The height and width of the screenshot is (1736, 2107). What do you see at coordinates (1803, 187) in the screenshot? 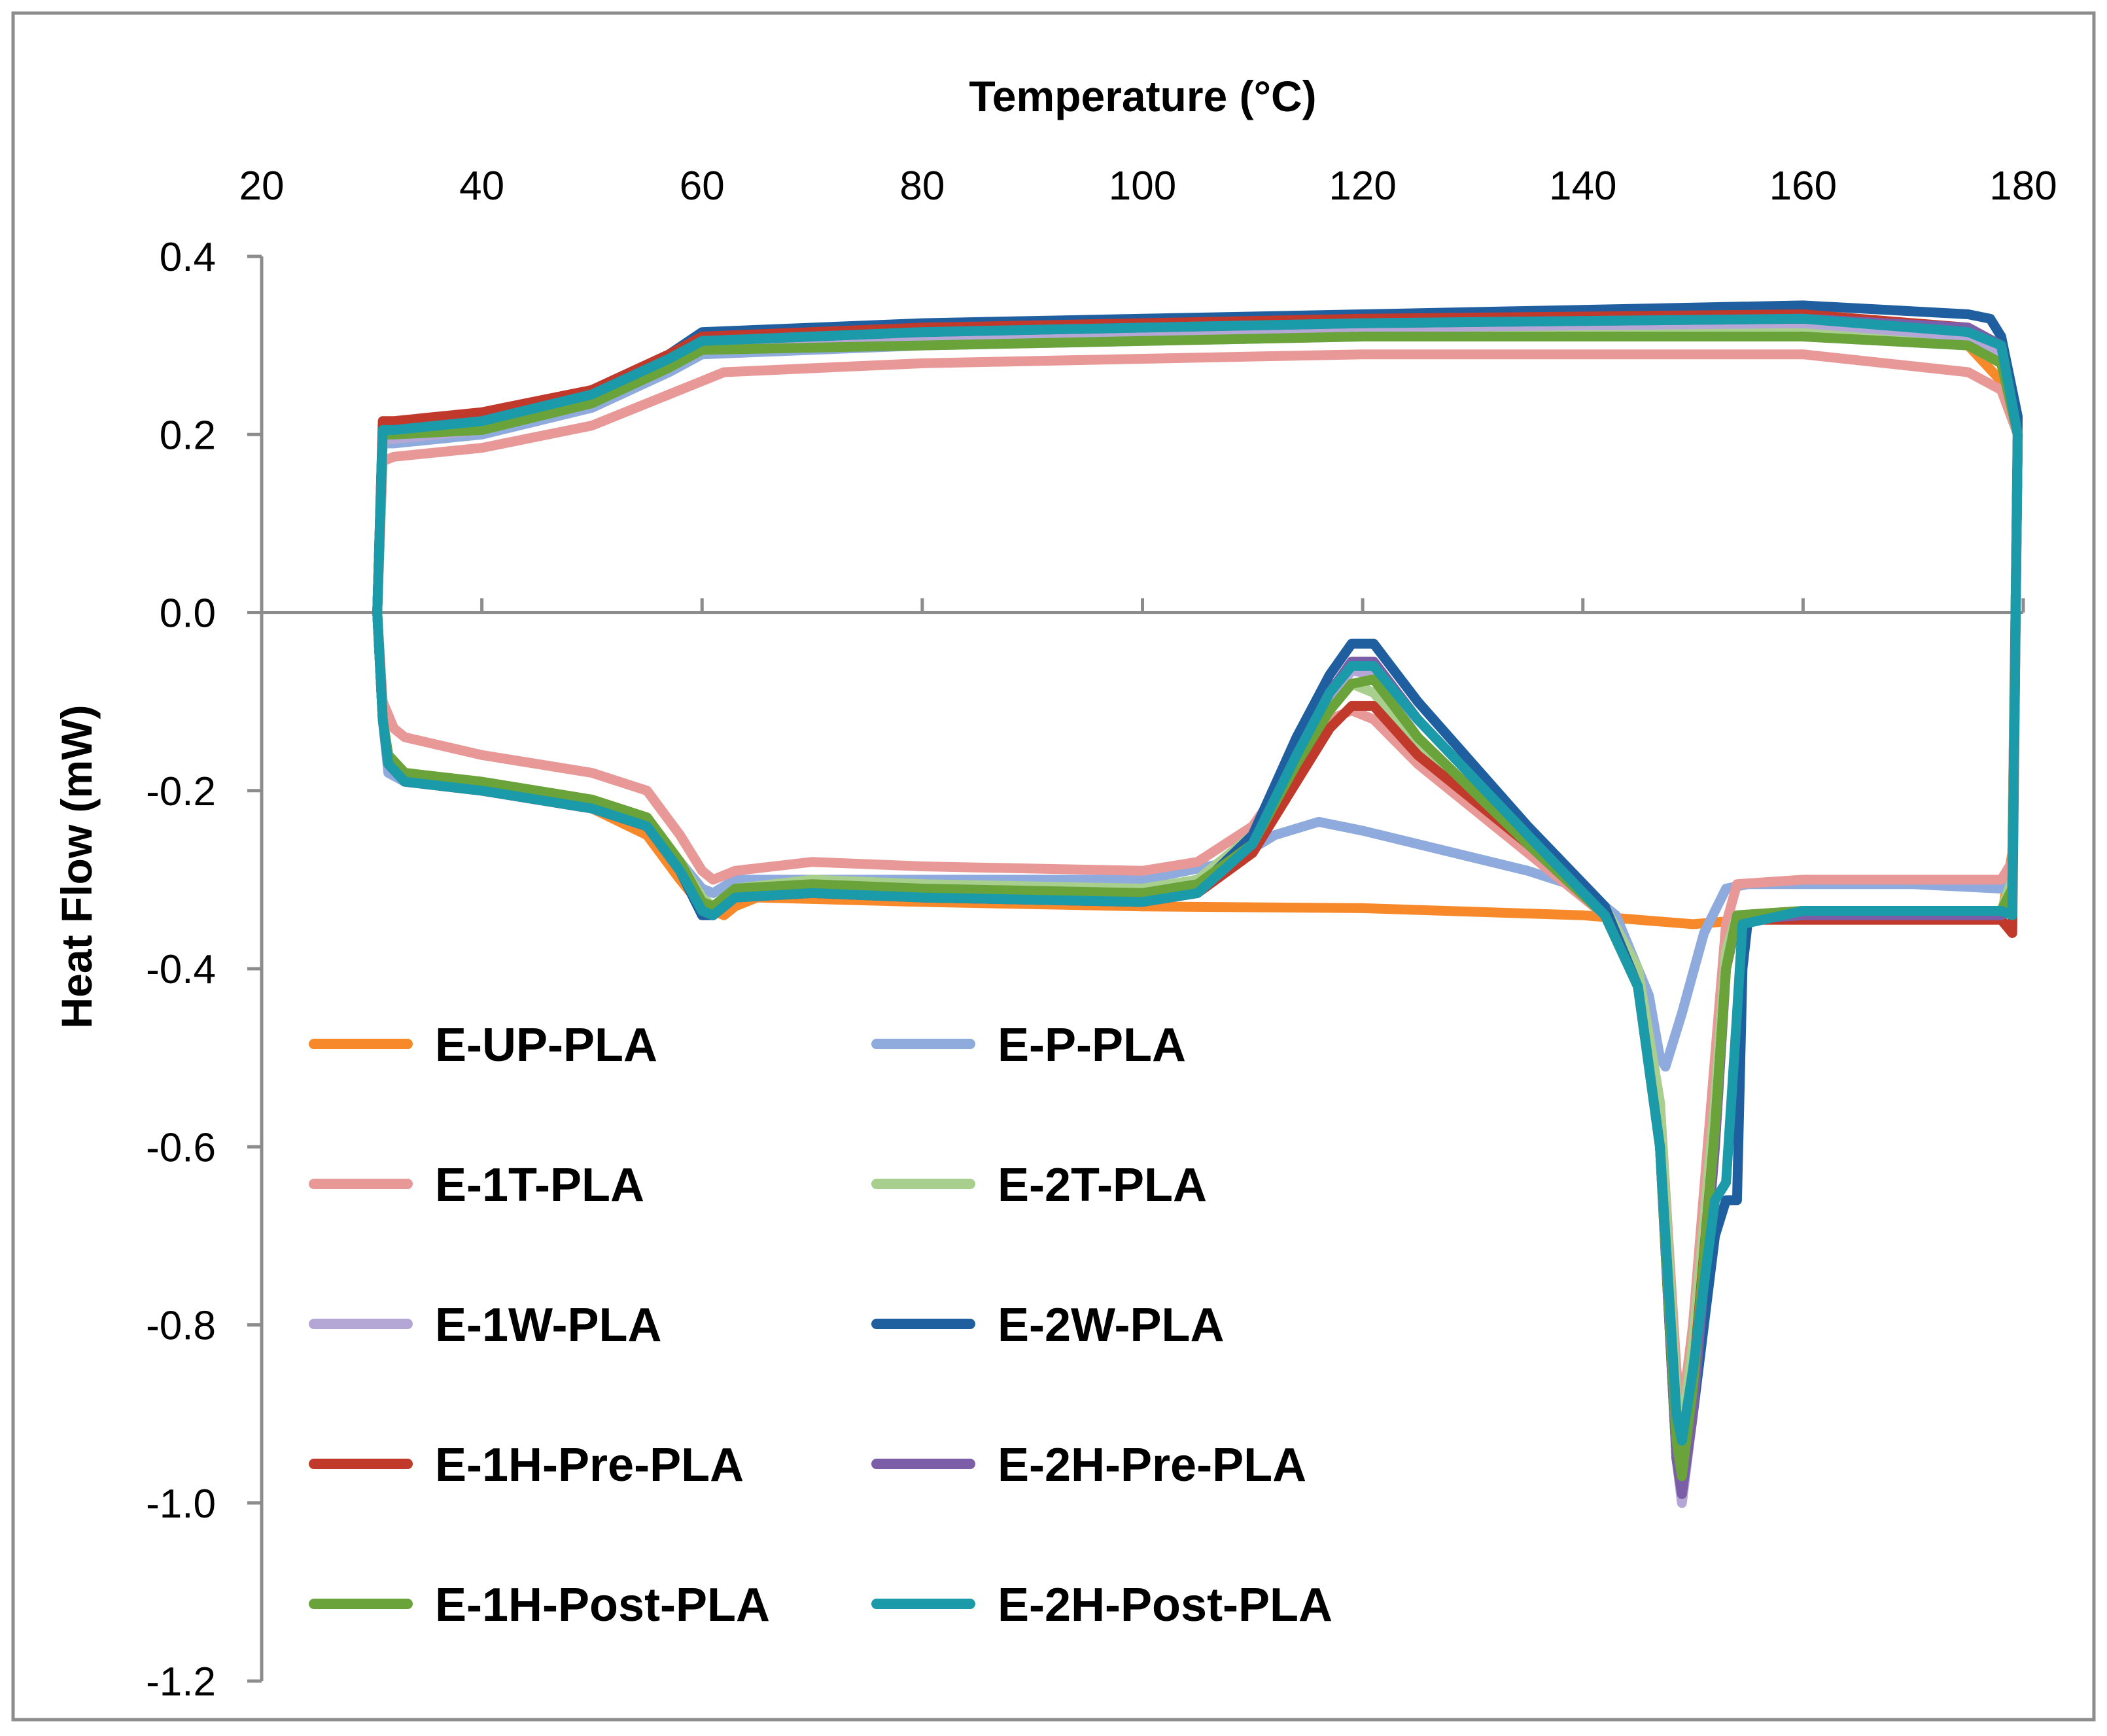
I see `x-tick-label: 160` at bounding box center [1803, 187].